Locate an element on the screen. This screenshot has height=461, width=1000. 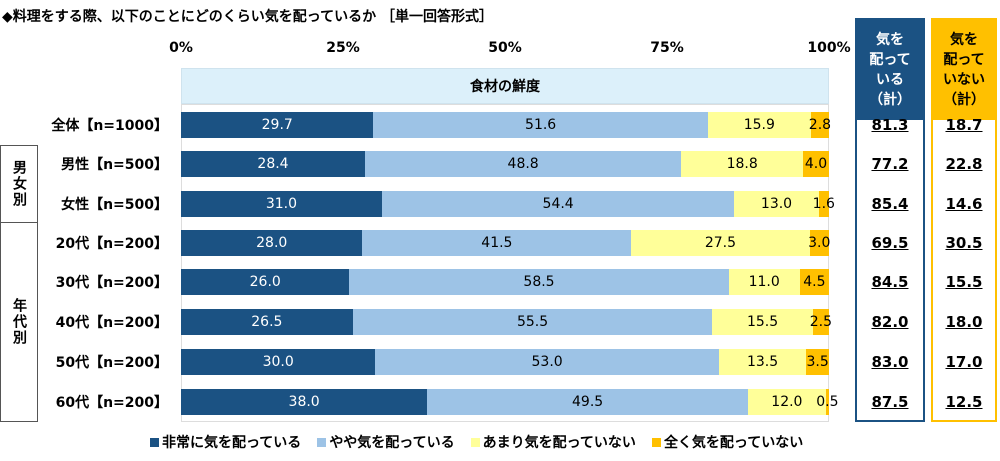
row-label: 全体【n=1000】 is located at coordinates (109, 126).